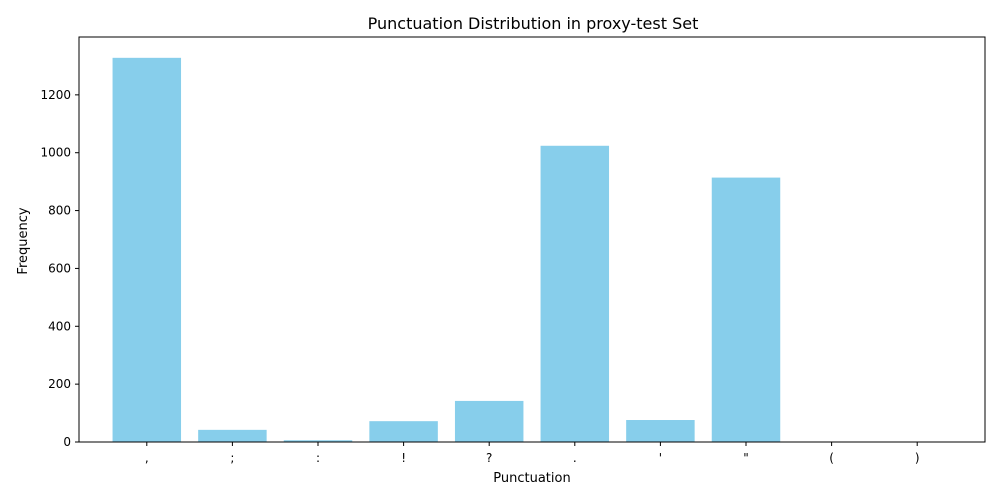 This screenshot has width=1000, height=500. Describe the element at coordinates (532, 453) in the screenshot. I see `x-axis: ,;:!?. ' " ()` at that location.